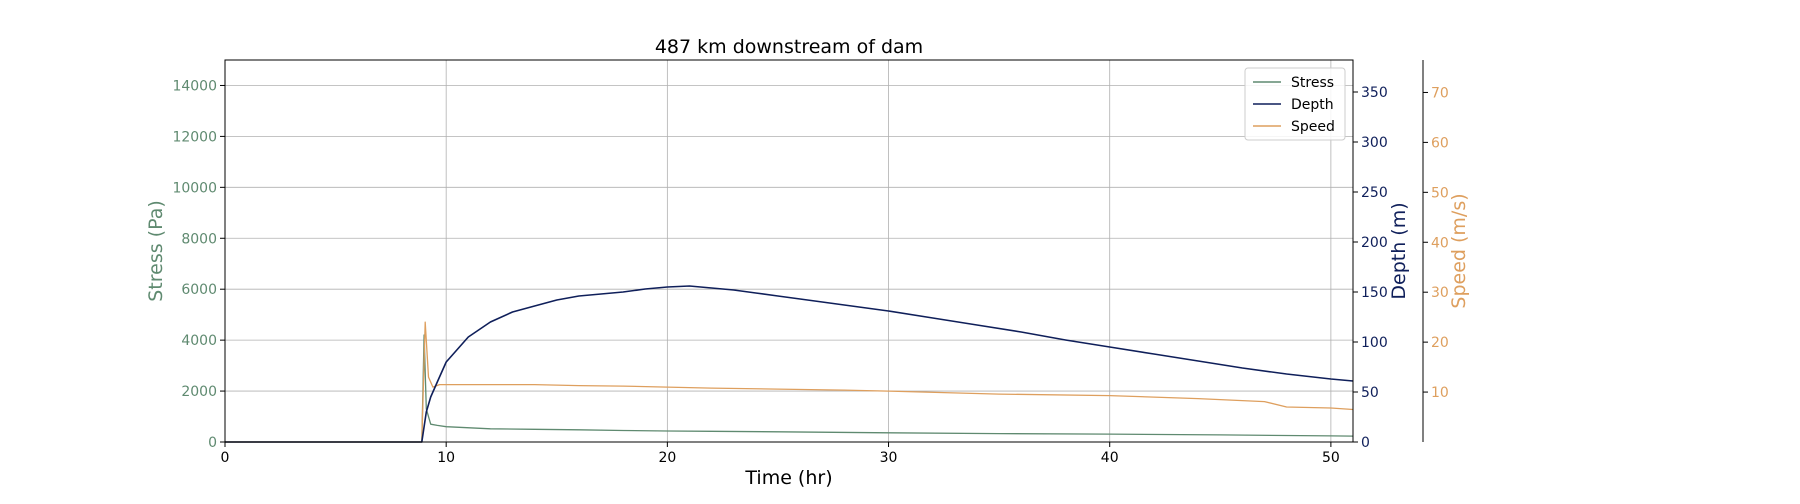 The height and width of the screenshot is (504, 1800). Describe the element at coordinates (1459, 250) in the screenshot. I see `speed-axis-label: Speed (m/s)` at that location.